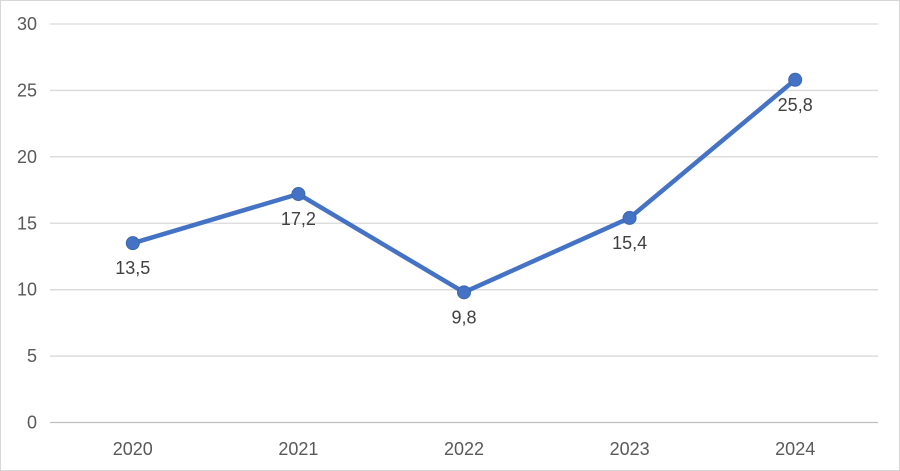  What do you see at coordinates (795, 79) in the screenshot?
I see `data-point-marker-2024` at bounding box center [795, 79].